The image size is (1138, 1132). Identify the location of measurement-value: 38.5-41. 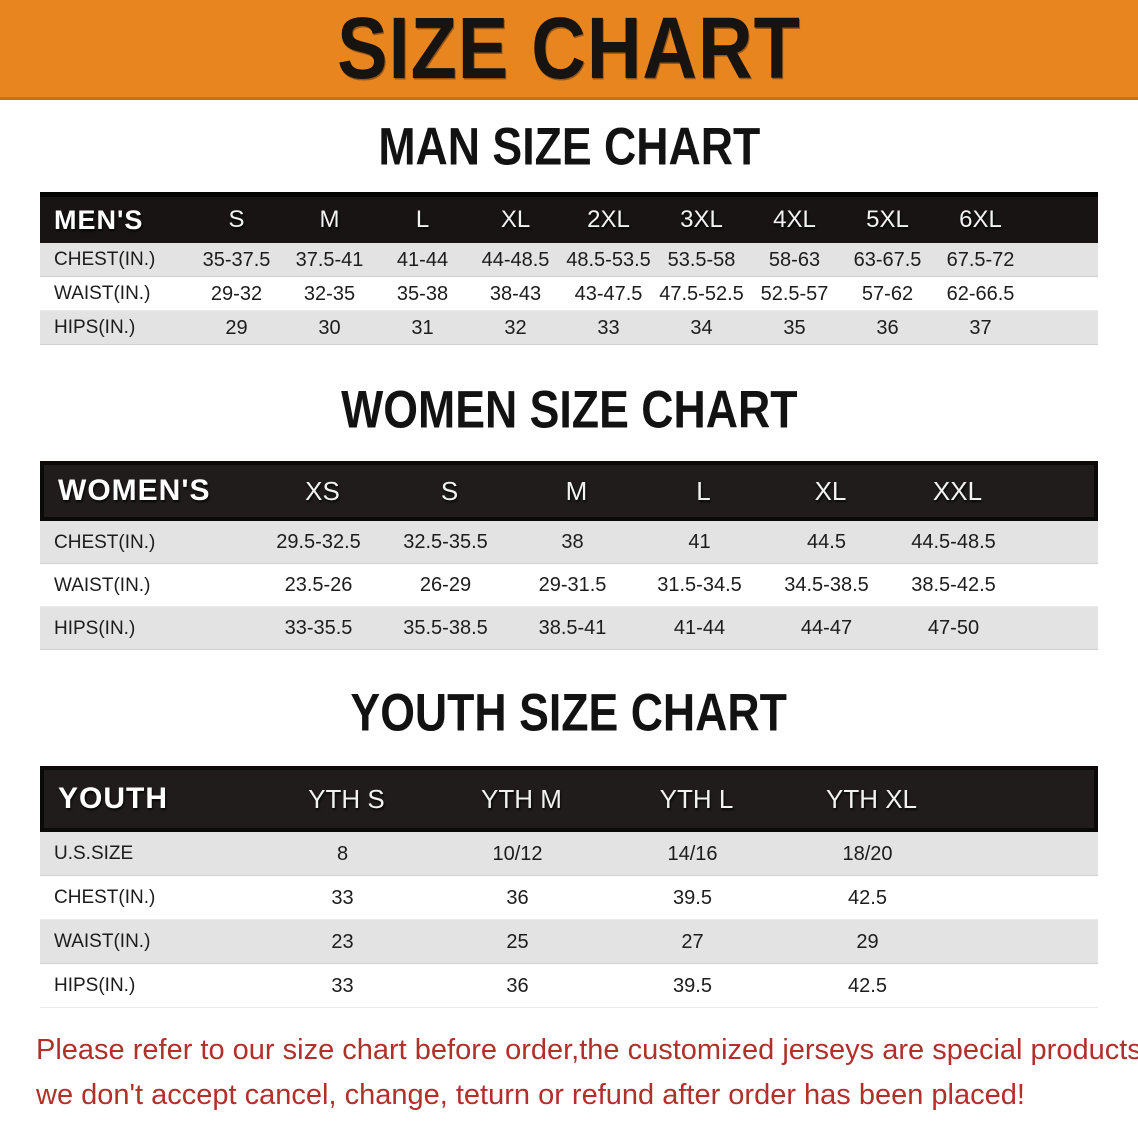
(572, 628).